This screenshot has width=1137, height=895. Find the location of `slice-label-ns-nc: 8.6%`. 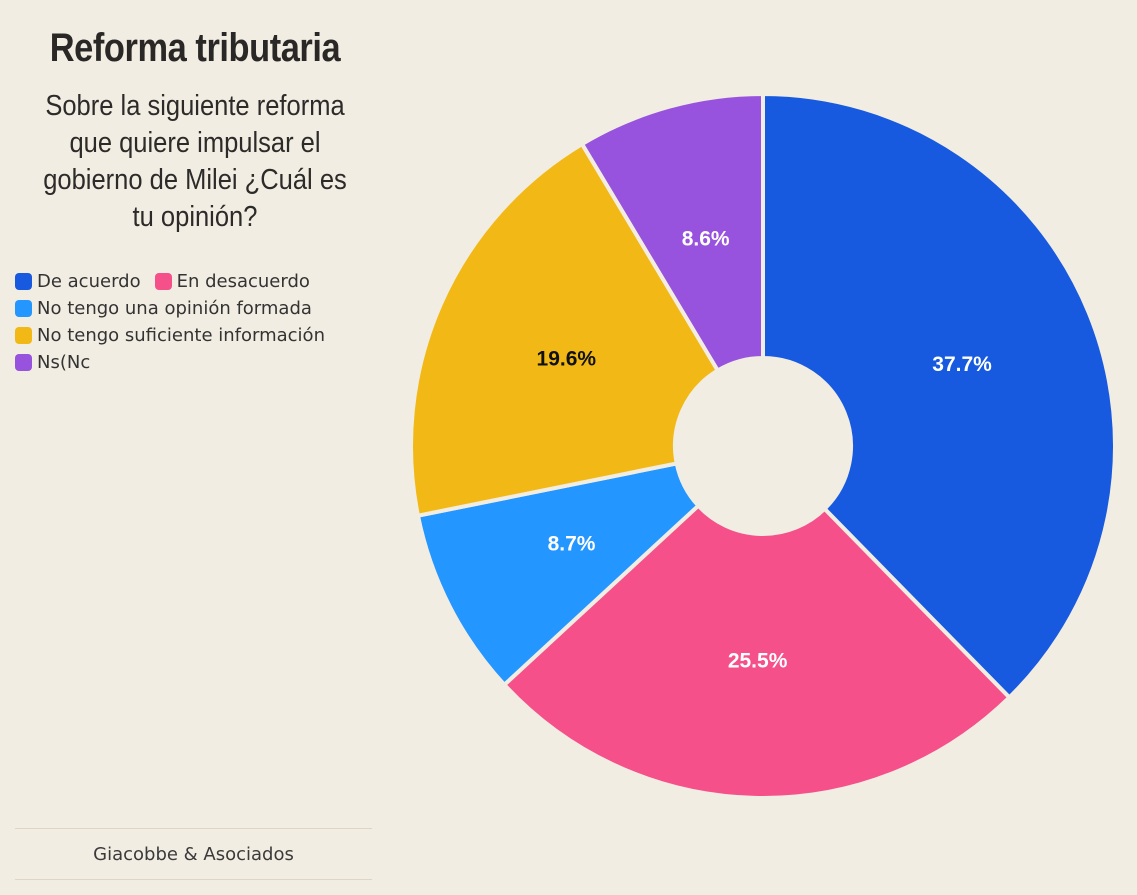

slice-label-ns-nc: 8.6% is located at coordinates (706, 238).